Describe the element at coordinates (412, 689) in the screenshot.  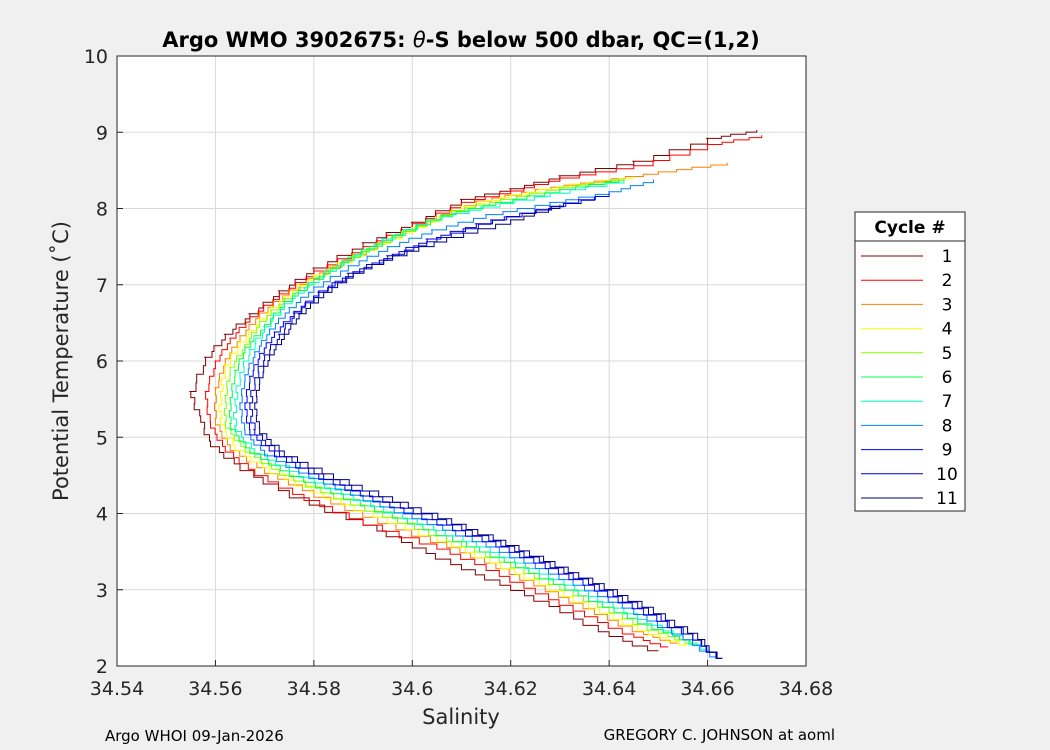
I see `x-tick-label: 34.6` at that location.